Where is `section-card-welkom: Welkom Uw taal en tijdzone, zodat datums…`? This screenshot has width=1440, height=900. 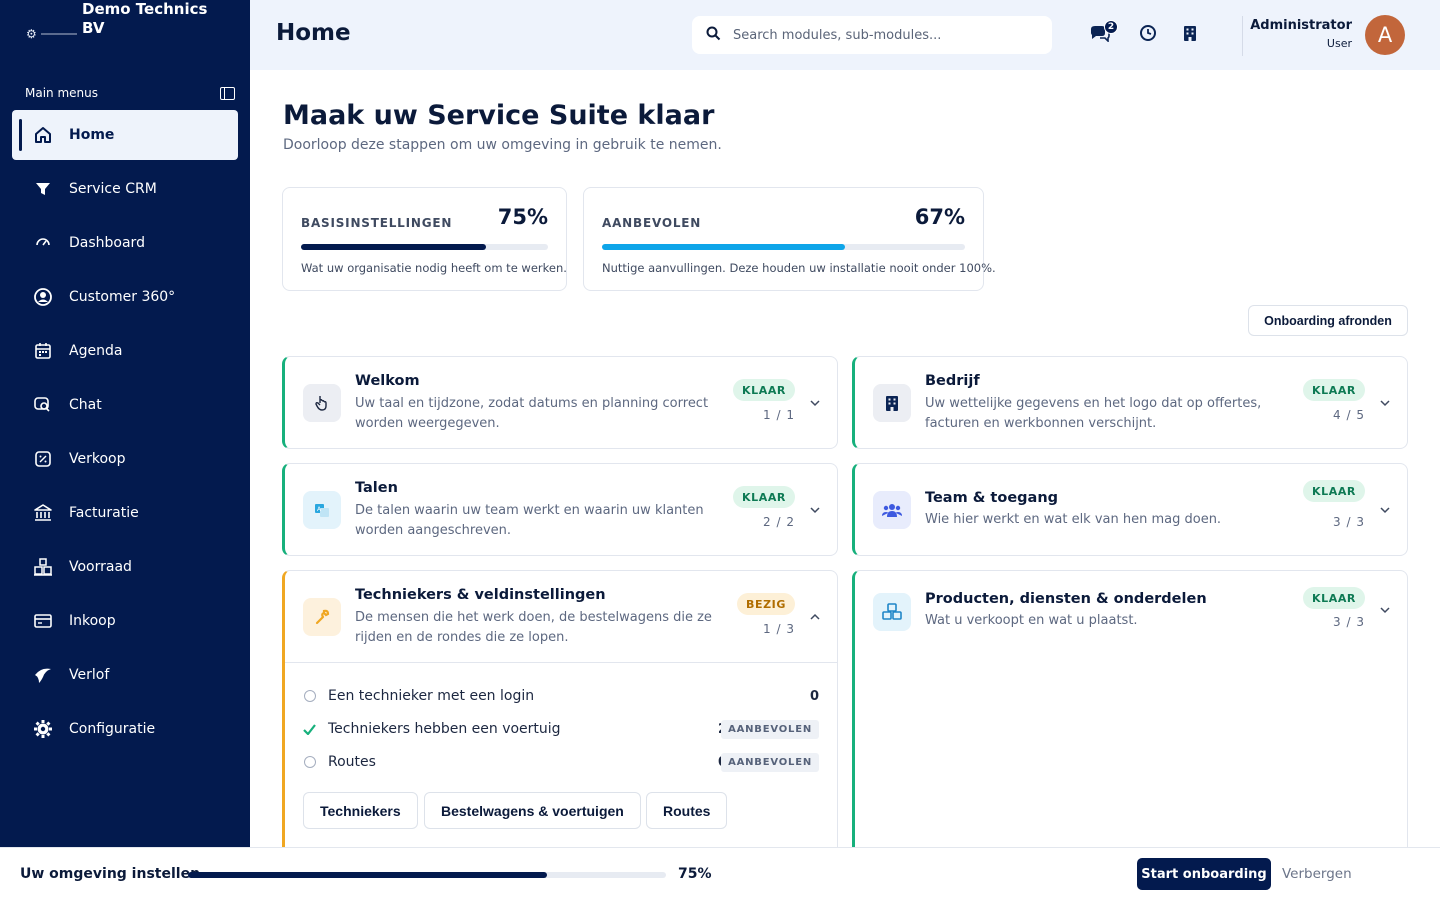
section-card-welkom: Welkom Uw taal en tijdzone, zodat datums… is located at coordinates (560, 402).